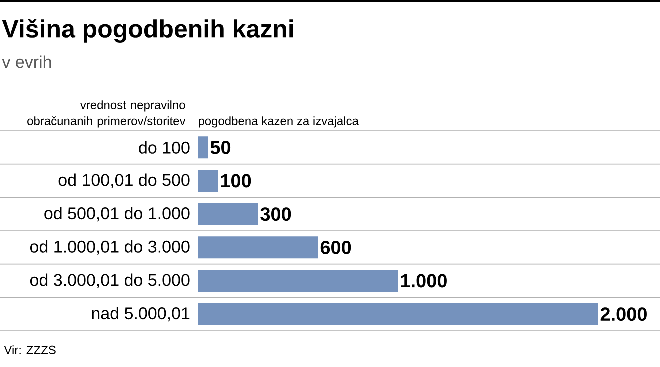 The height and width of the screenshot is (367, 660). What do you see at coordinates (110, 281) in the screenshot?
I see `y-tick-label: od 3.000,01 do 5.000` at bounding box center [110, 281].